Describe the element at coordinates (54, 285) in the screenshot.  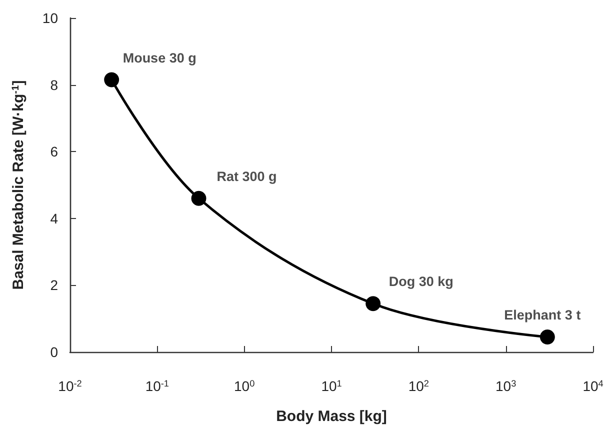
I see `y-tick-label: 2` at that location.